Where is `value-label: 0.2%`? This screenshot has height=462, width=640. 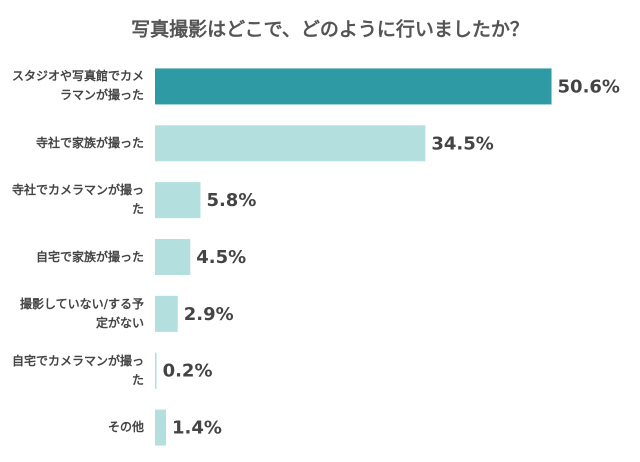
value-label: 0.2% is located at coordinates (188, 371).